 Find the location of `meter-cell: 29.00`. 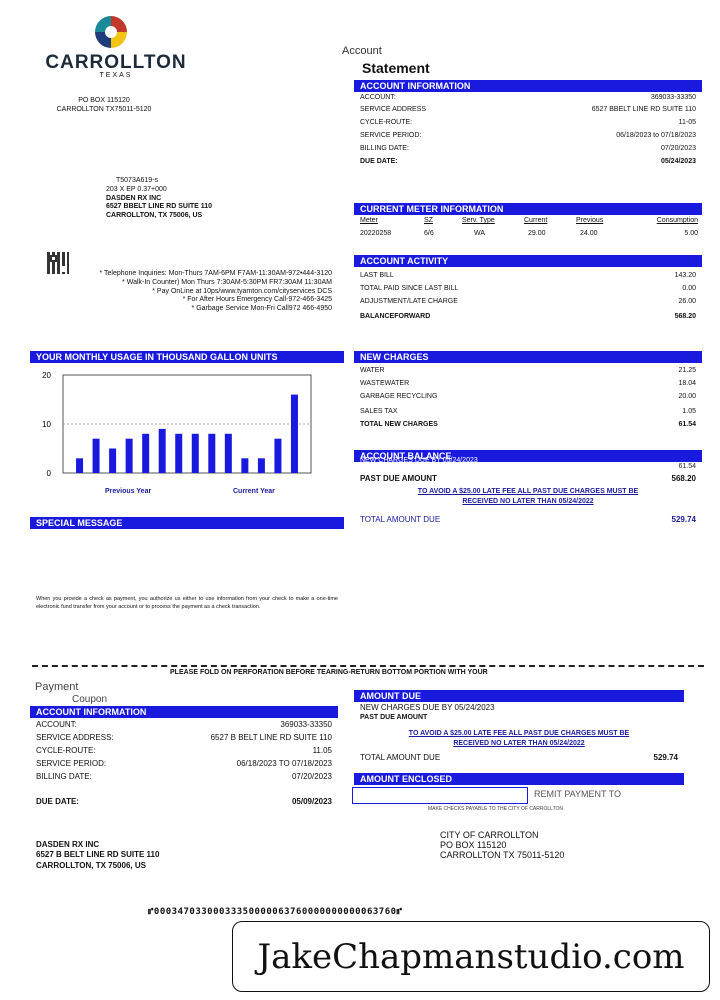

meter-cell: 29.00 is located at coordinates (537, 233).